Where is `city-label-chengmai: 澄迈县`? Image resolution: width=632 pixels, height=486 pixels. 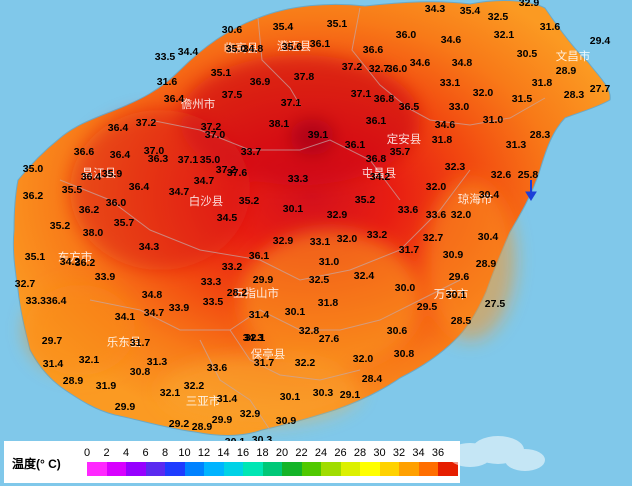
city-label-chengmai: 澄迈县 is located at coordinates (294, 46).